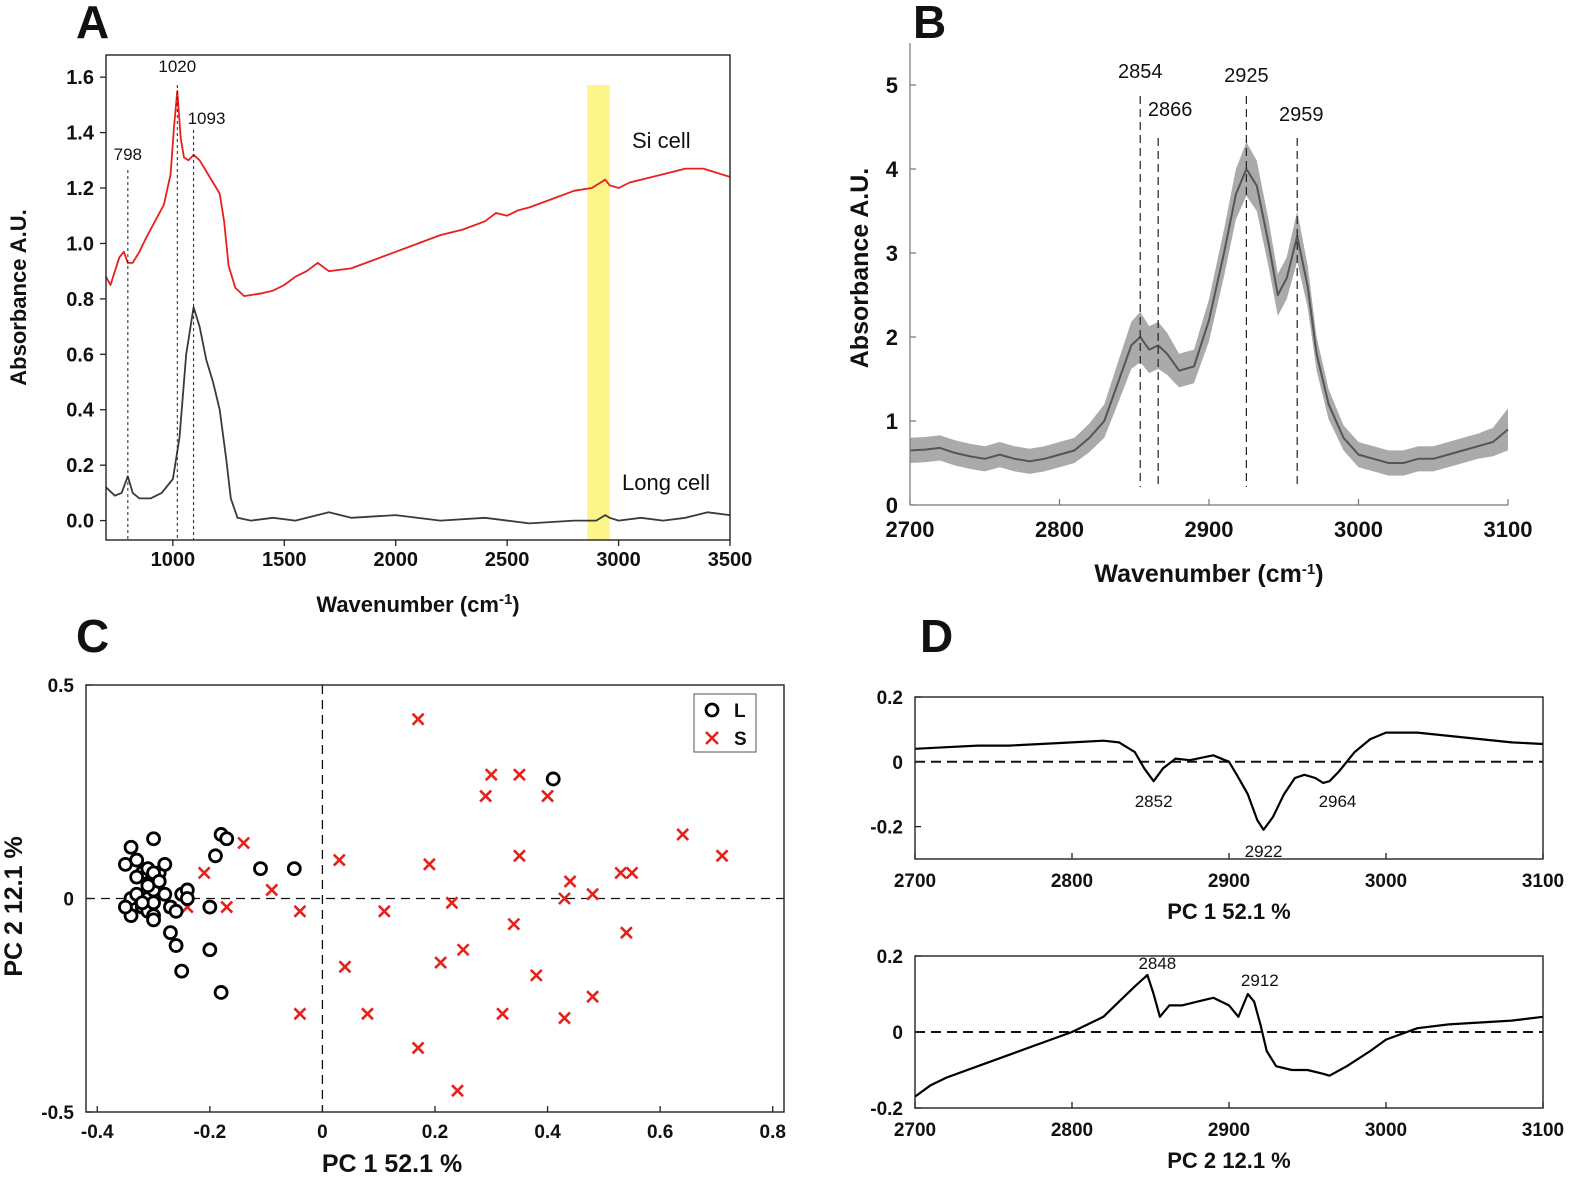 This screenshot has height=1199, width=1594. I want to click on d-top-peak-label: 2922, so click(1264, 851).